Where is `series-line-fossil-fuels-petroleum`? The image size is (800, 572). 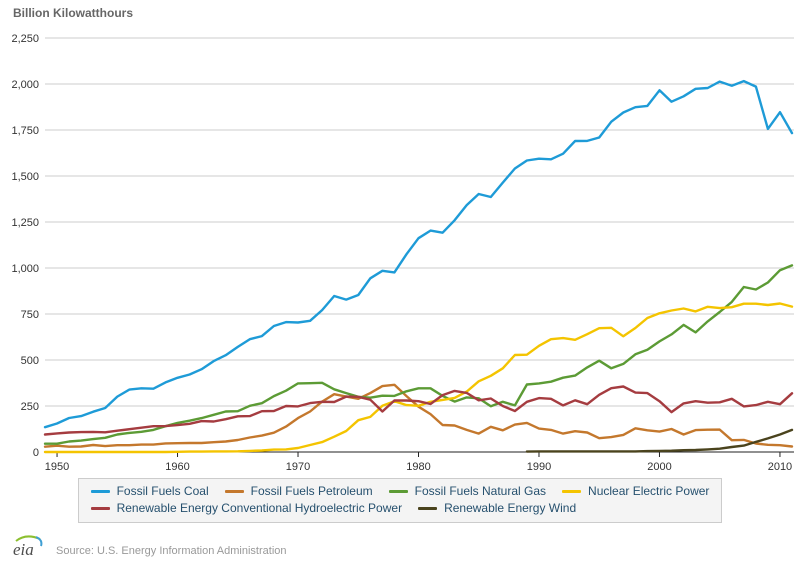
series-line-fossil-fuels-petroleum is located at coordinates (418, 415).